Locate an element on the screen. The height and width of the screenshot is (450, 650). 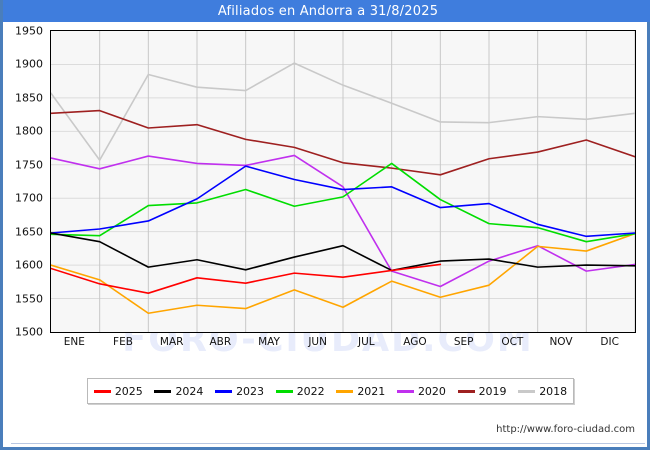
legend-swatch-2019 is located at coordinates (466, 391).